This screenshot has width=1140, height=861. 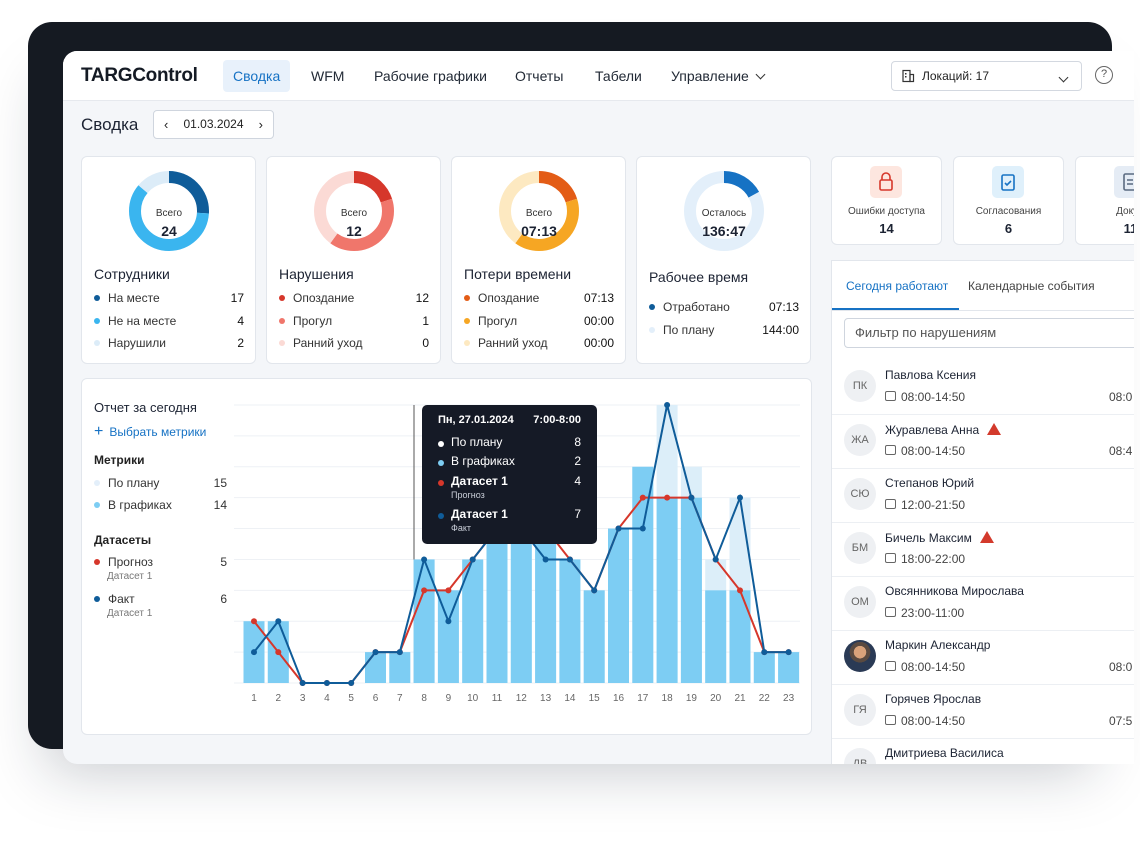 I want to click on metric-row: По плану 15, so click(x=160, y=483).